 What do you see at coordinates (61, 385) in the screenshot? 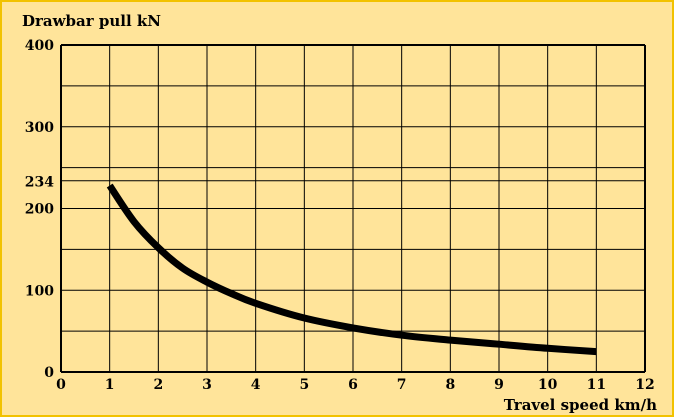
I see `x-tick-label: 0` at bounding box center [61, 385].